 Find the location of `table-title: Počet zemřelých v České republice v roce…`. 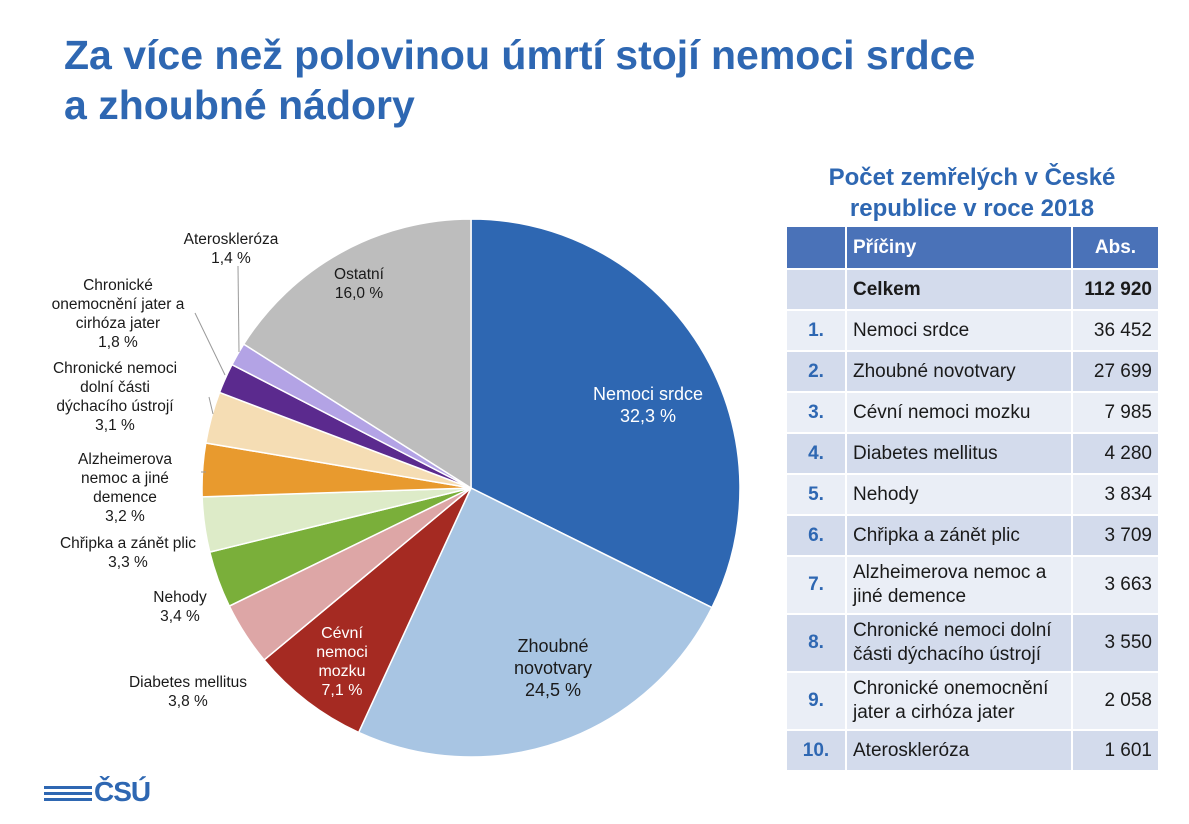

table-title: Počet zemřelých v České republice v roce… is located at coordinates (972, 193).